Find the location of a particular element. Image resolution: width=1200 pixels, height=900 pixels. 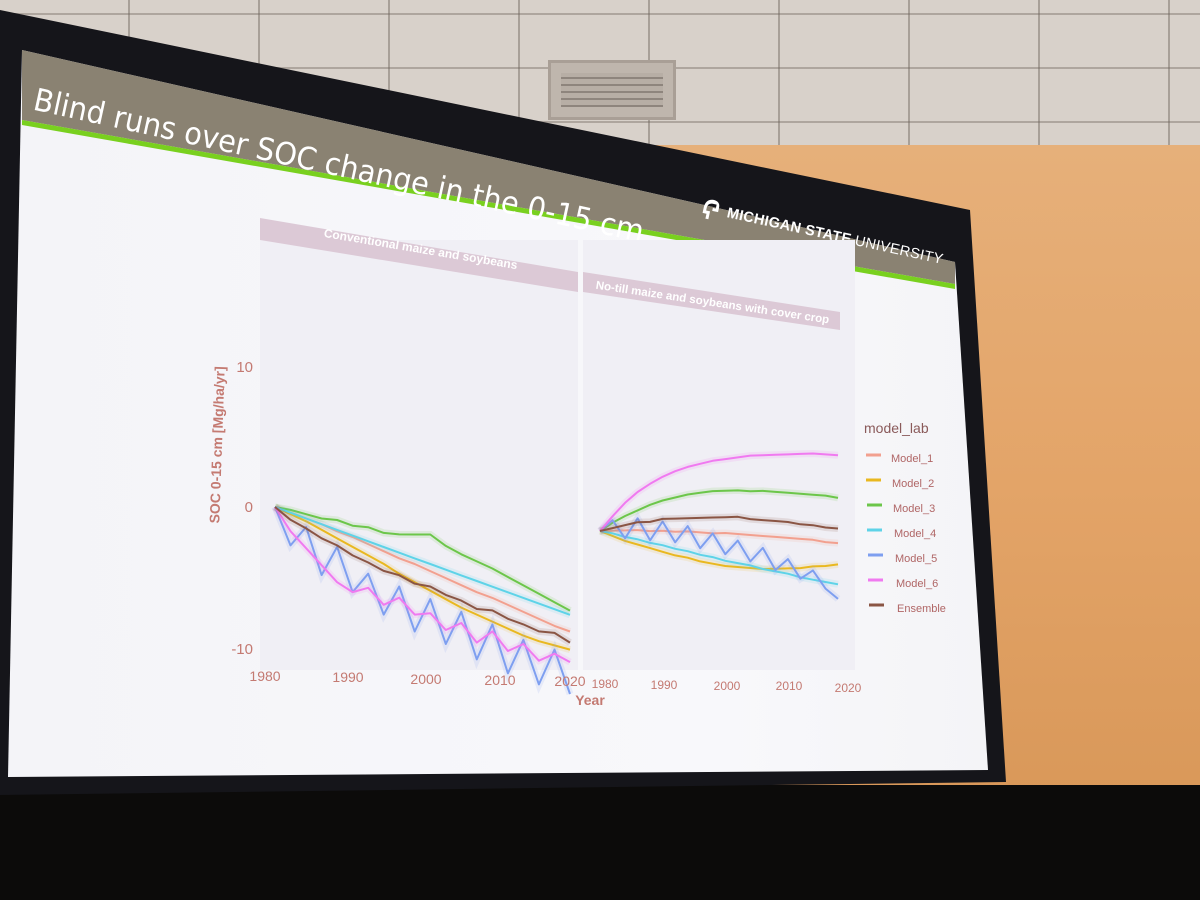

legend-label-model-1: Model_1 is located at coordinates (912, 459).